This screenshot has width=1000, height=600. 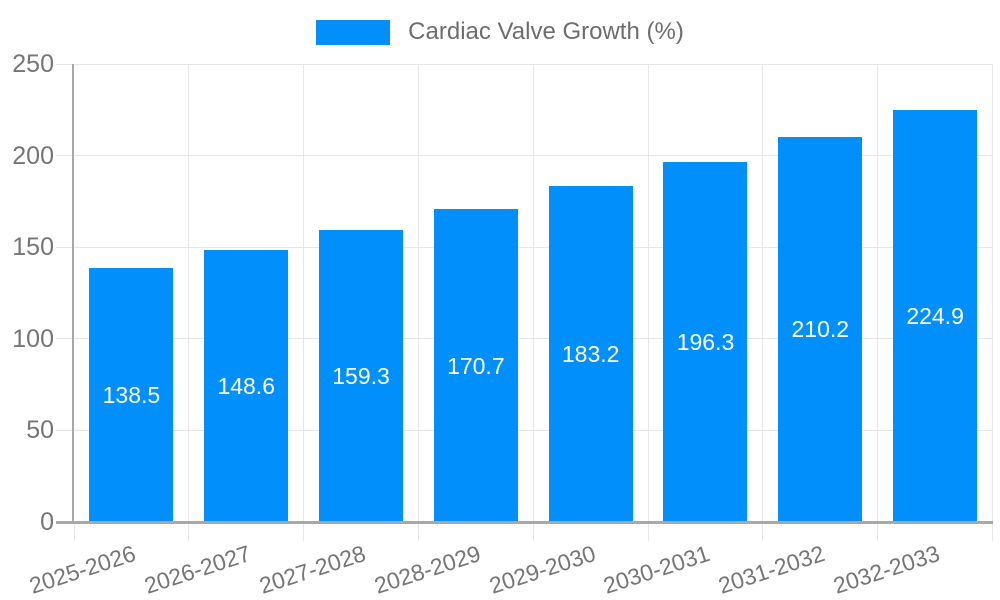 What do you see at coordinates (33, 64) in the screenshot?
I see `y-tick-label: 250` at bounding box center [33, 64].